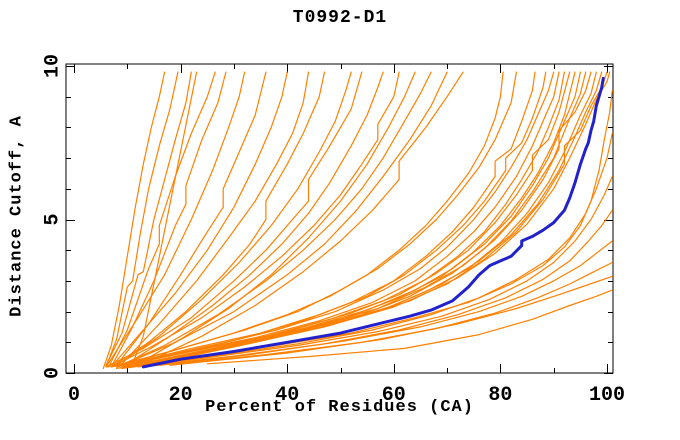 The height and width of the screenshot is (440, 680). I want to click on x-tick-label: 0, so click(74, 395).